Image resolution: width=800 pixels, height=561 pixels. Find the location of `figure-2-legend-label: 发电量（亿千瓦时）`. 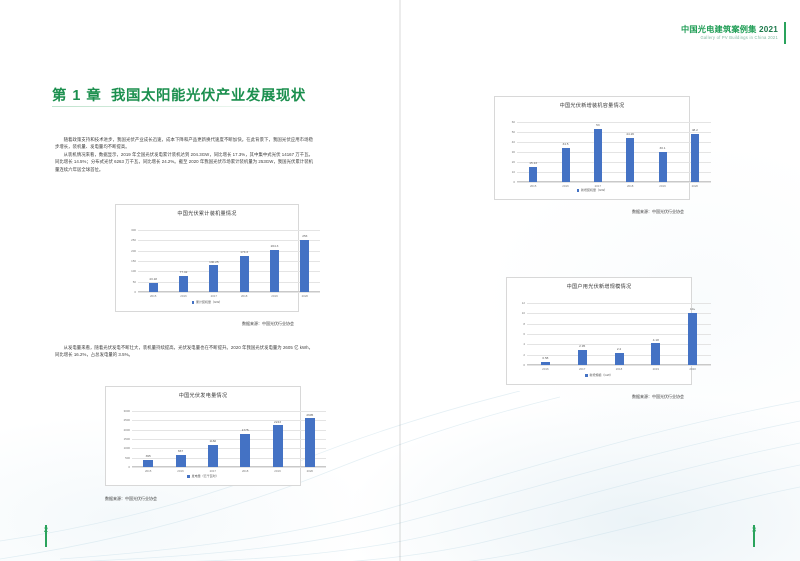

figure-2-legend-label: 发电量（亿千瓦时） is located at coordinates (205, 476).